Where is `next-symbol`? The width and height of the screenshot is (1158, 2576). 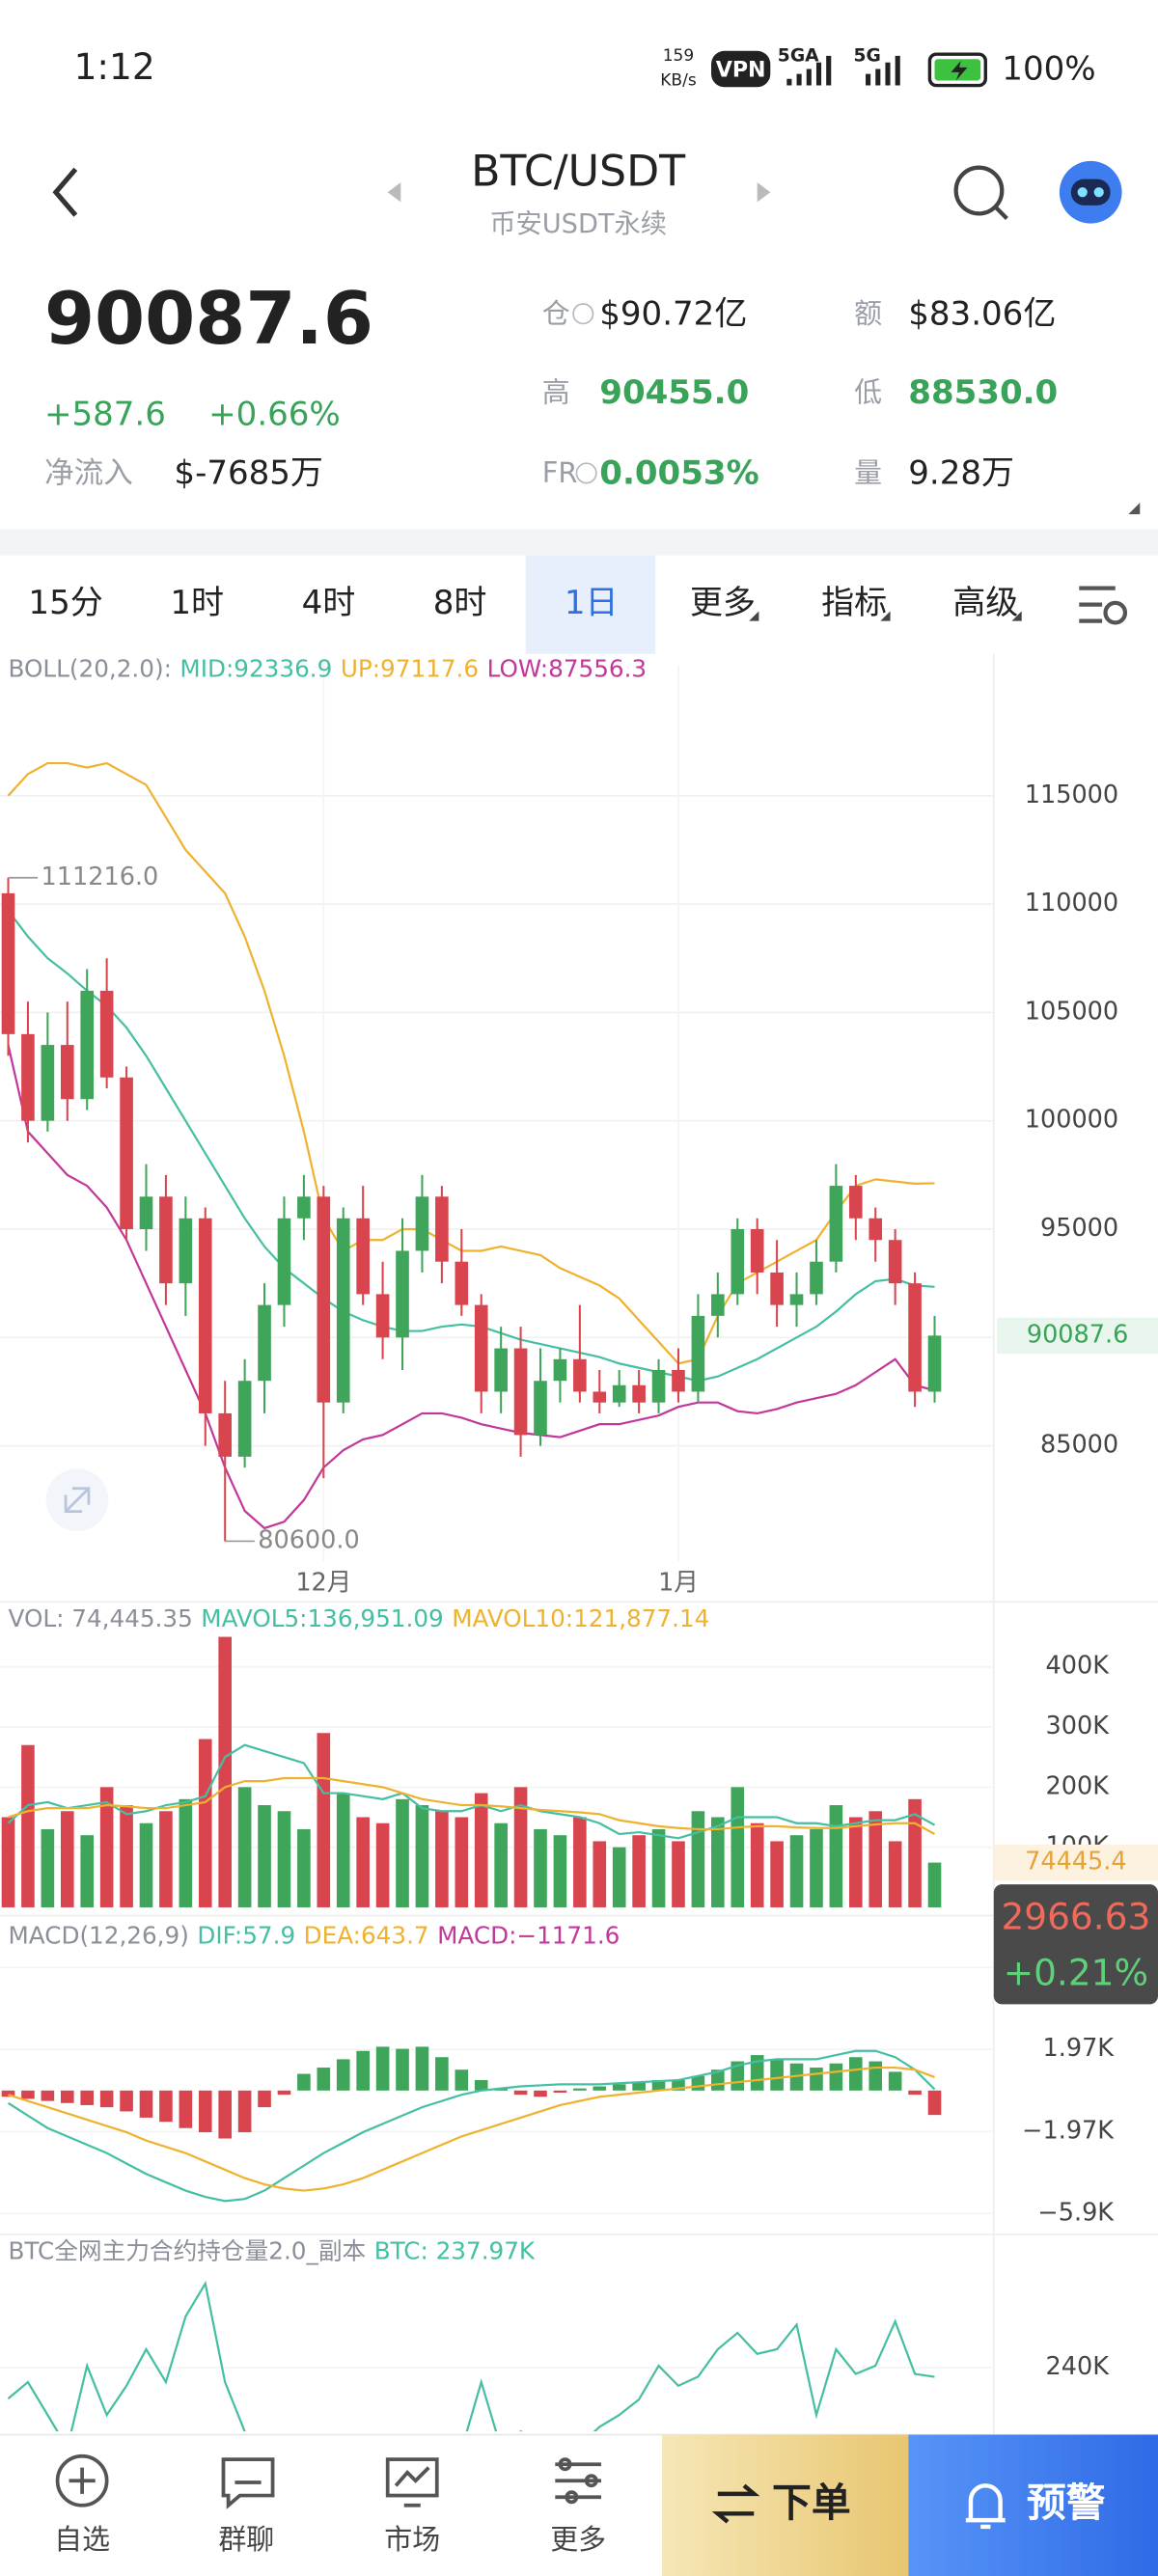
next-symbol is located at coordinates (764, 193).